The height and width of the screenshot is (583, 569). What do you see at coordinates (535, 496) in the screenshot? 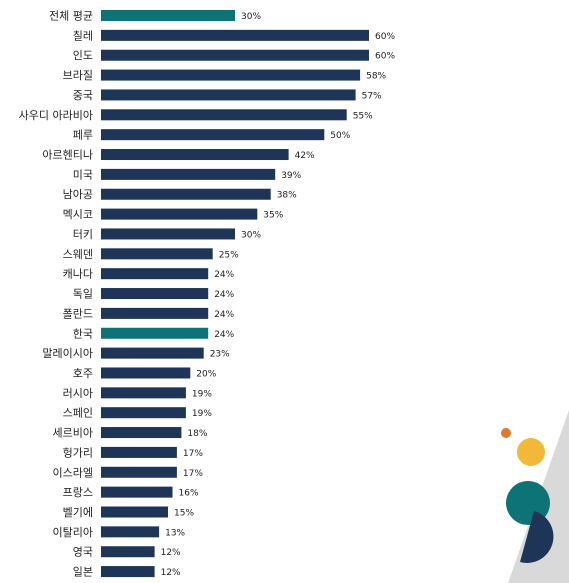
I see `decorative-shapes` at bounding box center [535, 496].